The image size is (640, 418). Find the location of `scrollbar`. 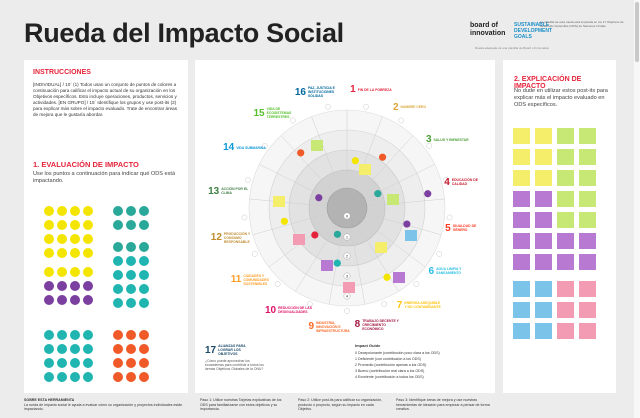

scrollbar is located at coordinates (637, 209).